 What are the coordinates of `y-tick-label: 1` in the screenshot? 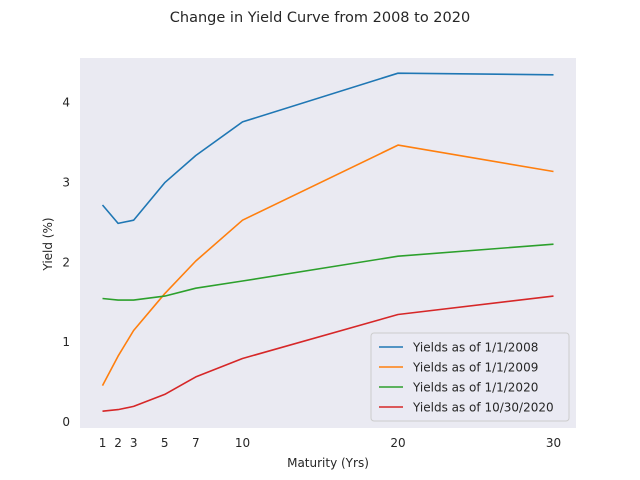 It's located at (66, 342).